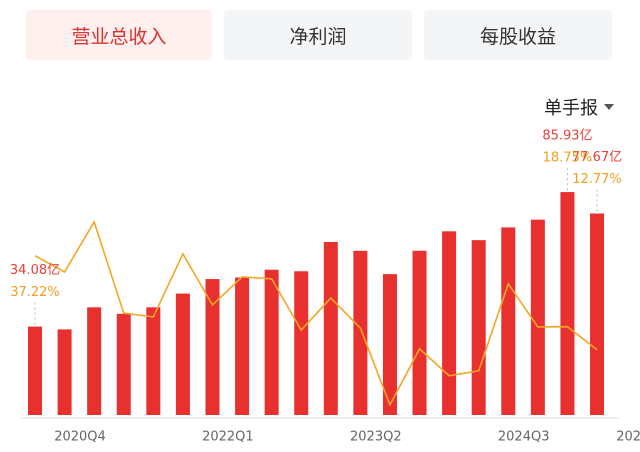 The image size is (640, 452). I want to click on period-dropdown: 单手报, so click(579, 107).